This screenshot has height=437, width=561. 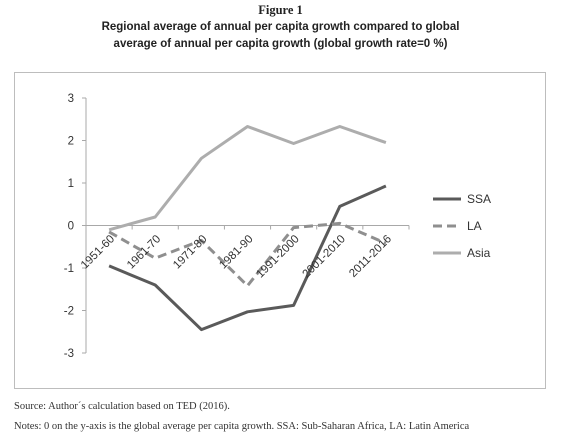 I want to click on x-tick-label: 1961-70, so click(x=144, y=252).